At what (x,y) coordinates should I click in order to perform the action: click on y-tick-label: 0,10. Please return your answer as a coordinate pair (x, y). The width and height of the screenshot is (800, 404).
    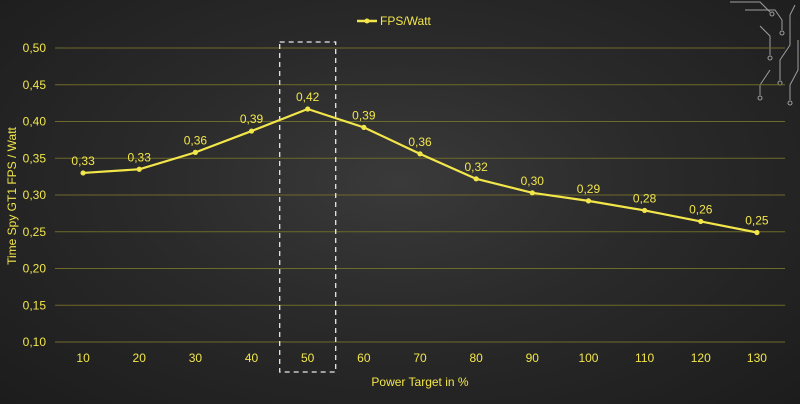
    Looking at the image, I should click on (35, 342).